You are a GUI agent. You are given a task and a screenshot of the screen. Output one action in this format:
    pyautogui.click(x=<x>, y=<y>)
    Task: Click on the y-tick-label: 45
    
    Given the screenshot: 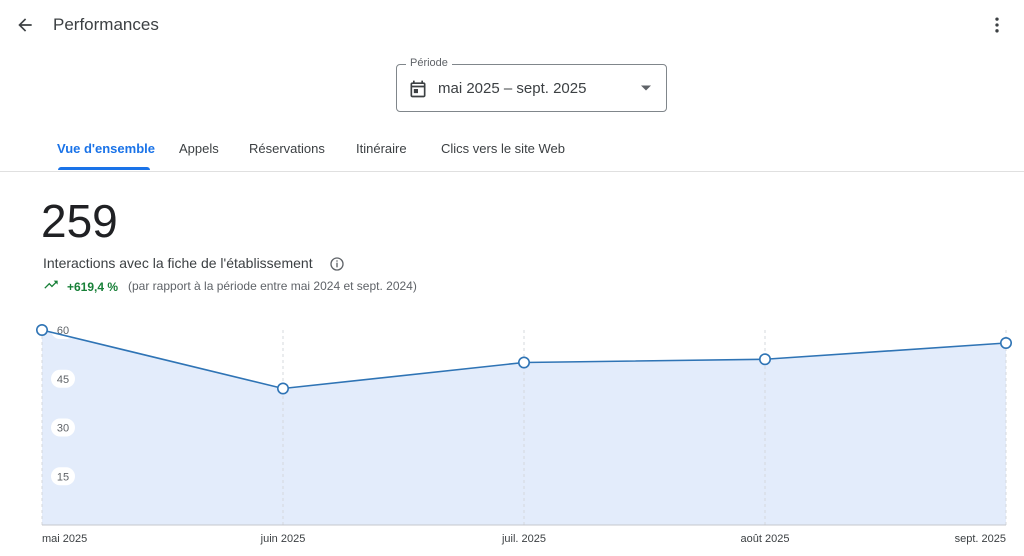 What is the action you would take?
    pyautogui.click(x=63, y=380)
    